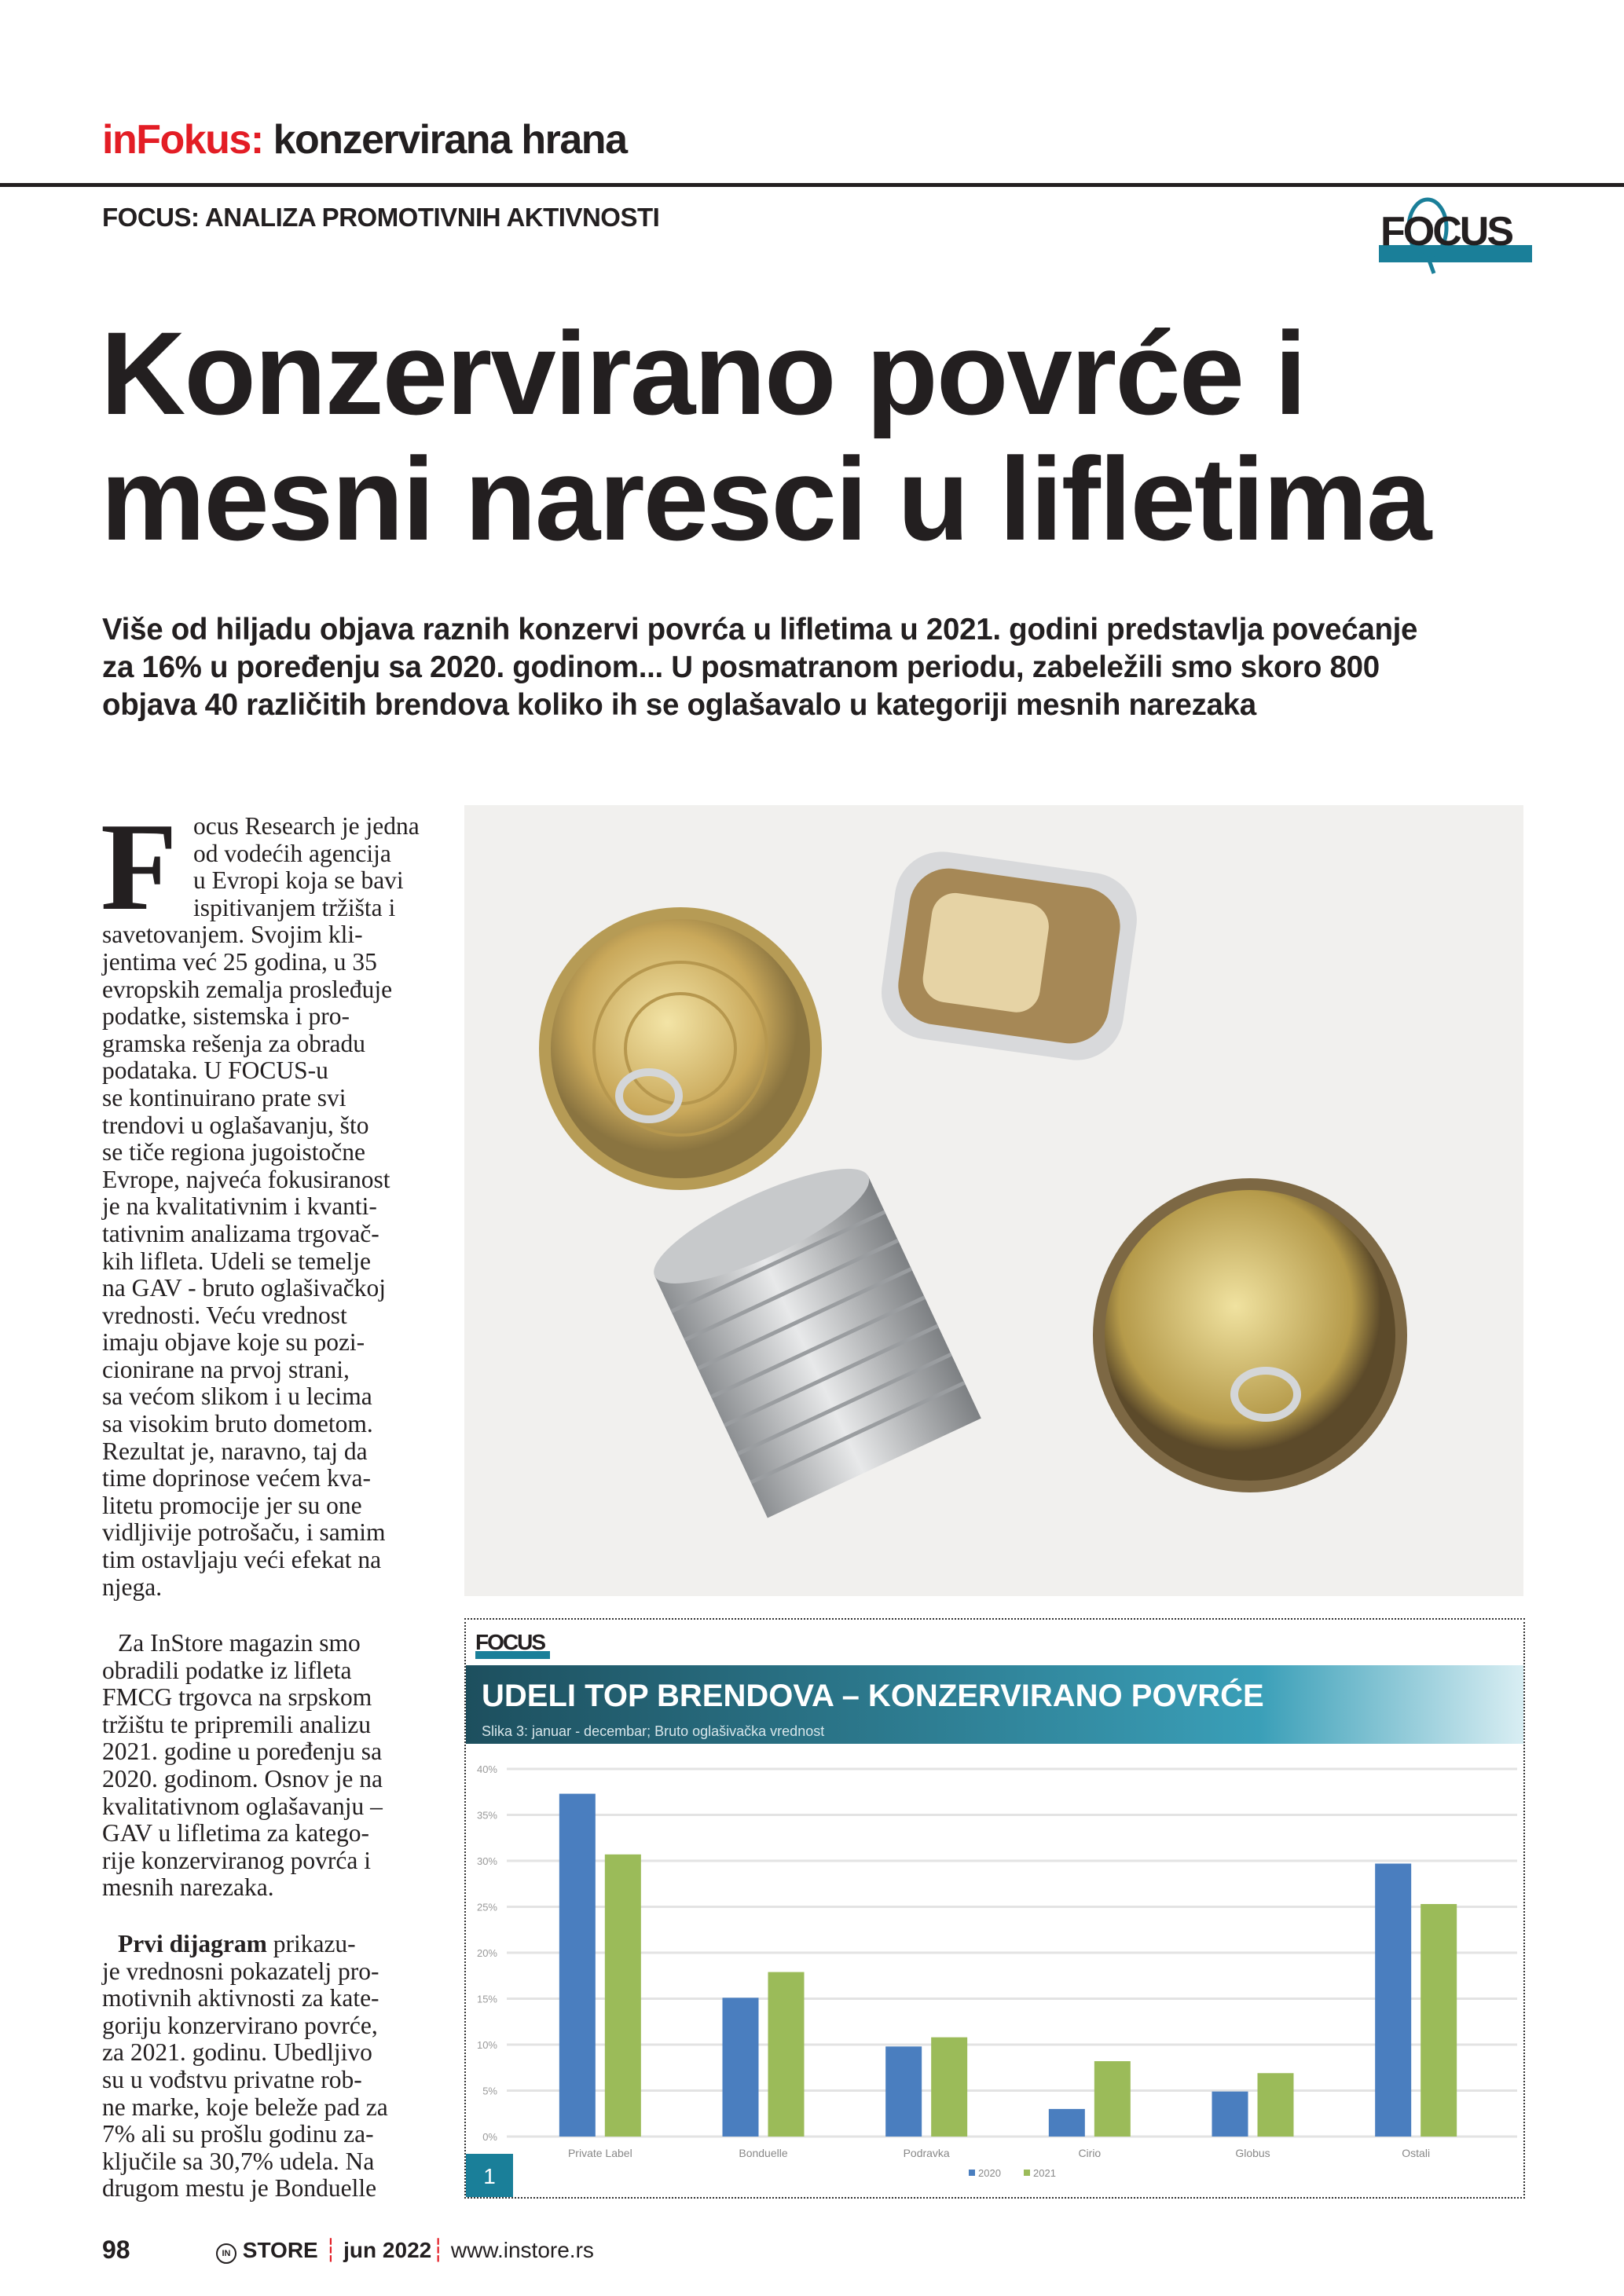 The image size is (1624, 2296). I want to click on legend-label: 2020, so click(989, 2173).